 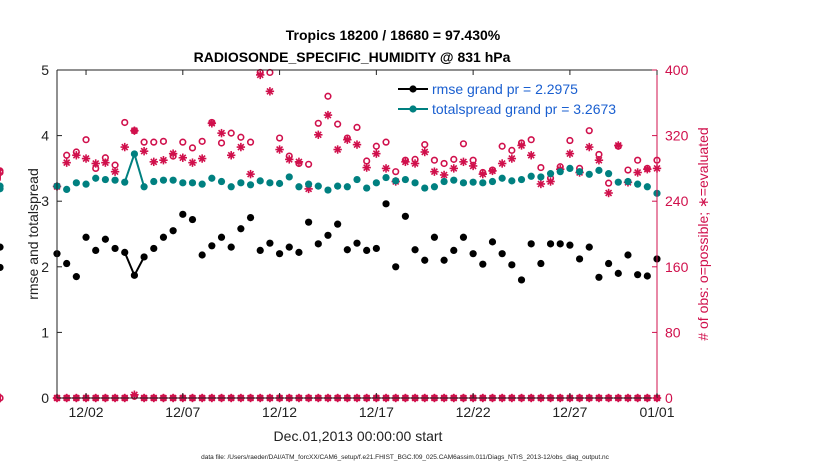 I want to click on y-left-tick-label: 3, so click(x=45, y=201).